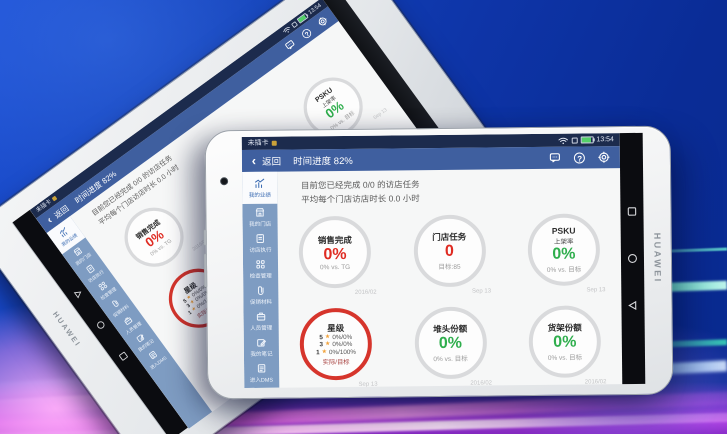  Describe the element at coordinates (258, 143) in the screenshot. I see `no-sim-label: 未插卡` at that location.